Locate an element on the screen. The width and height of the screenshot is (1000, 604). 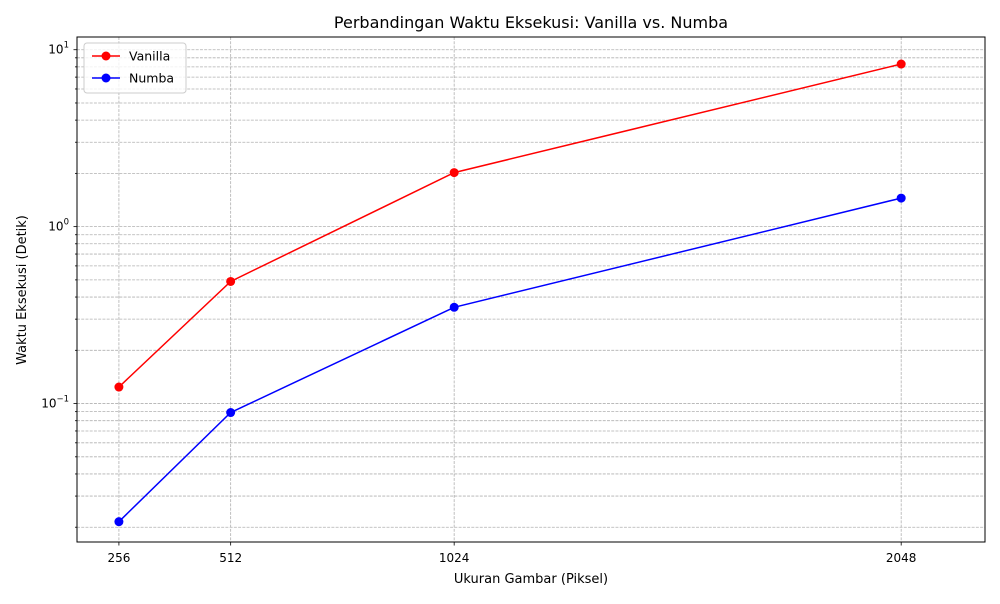
x-tick-label: 2048 is located at coordinates (901, 558).